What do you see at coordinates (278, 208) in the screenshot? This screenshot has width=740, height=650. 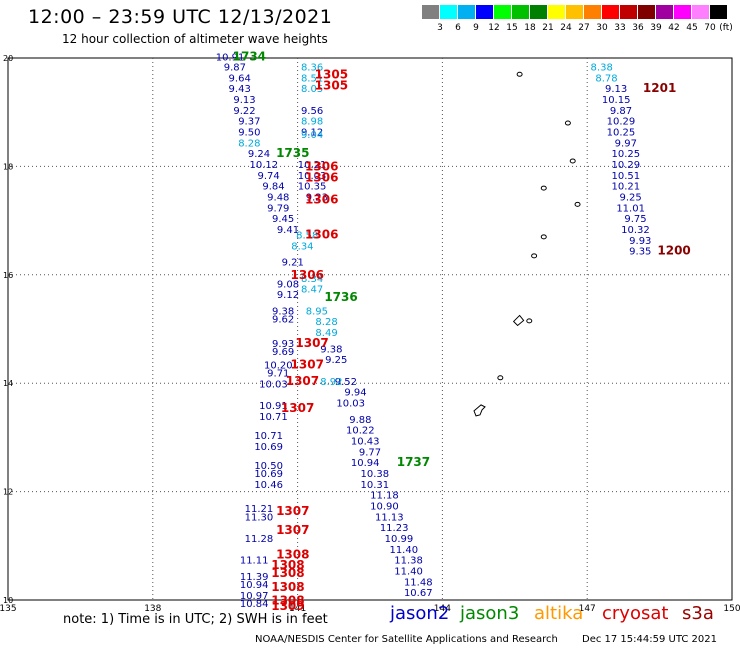 I see `wave-height-label: 9.79` at bounding box center [278, 208].